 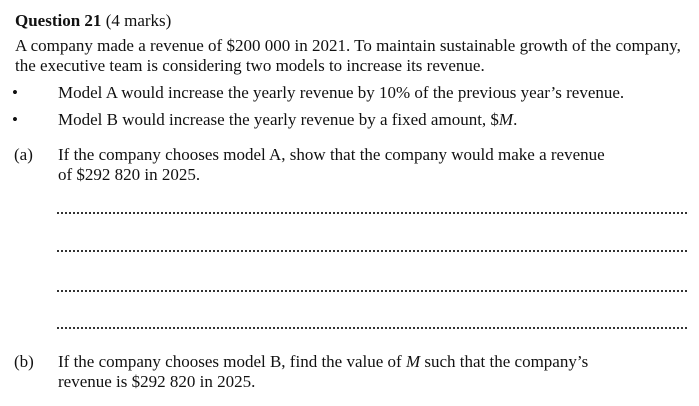 I want to click on part-a-line-2: of $292 820 in 2025., so click(x=129, y=174).